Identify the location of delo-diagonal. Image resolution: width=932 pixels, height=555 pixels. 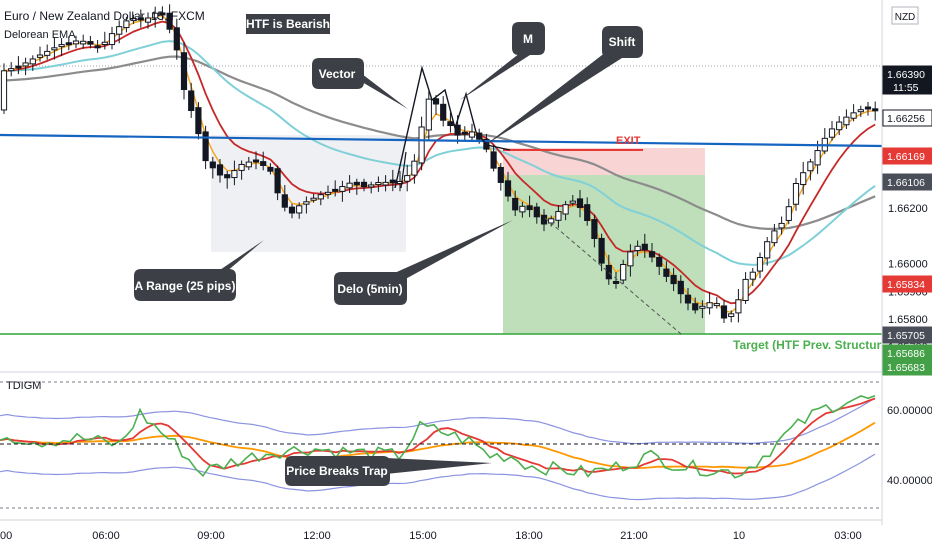
(613, 276).